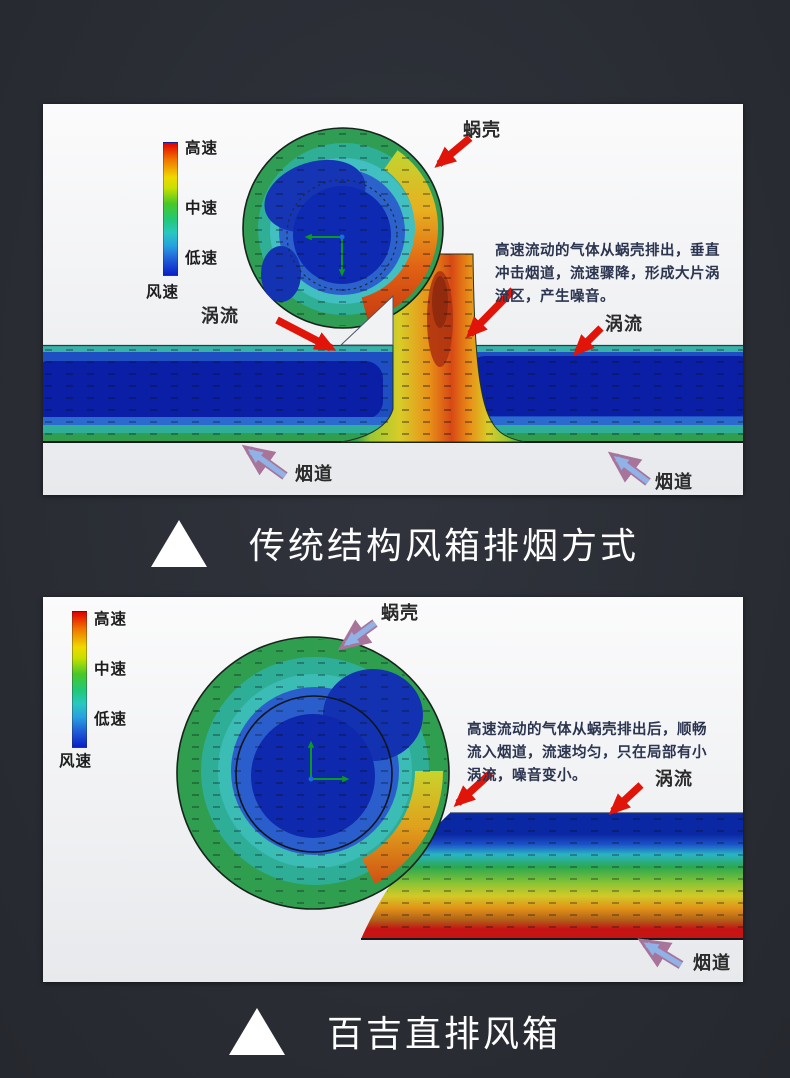  Describe the element at coordinates (626, 799) in the screenshot. I see `vortex-arrow` at that location.